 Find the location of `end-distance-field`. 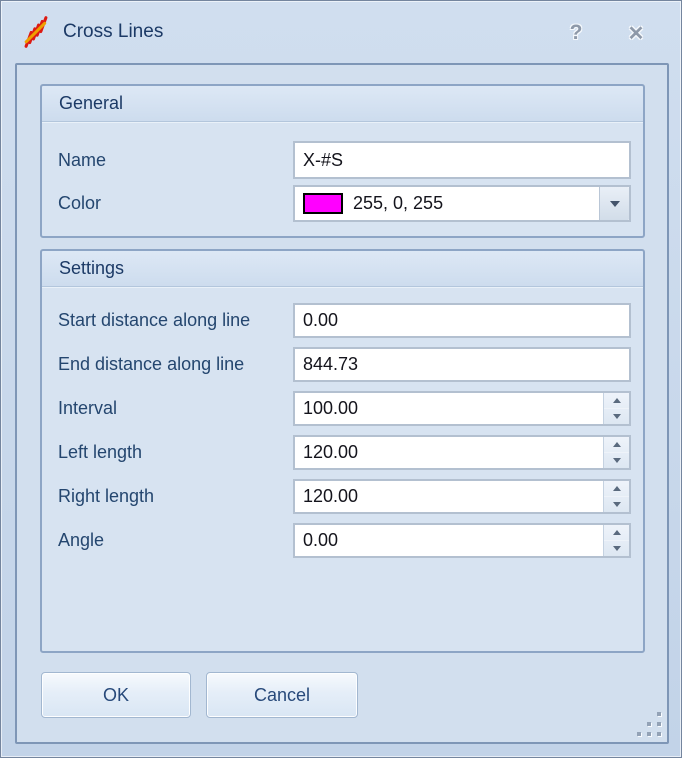

end-distance-field is located at coordinates (462, 364).